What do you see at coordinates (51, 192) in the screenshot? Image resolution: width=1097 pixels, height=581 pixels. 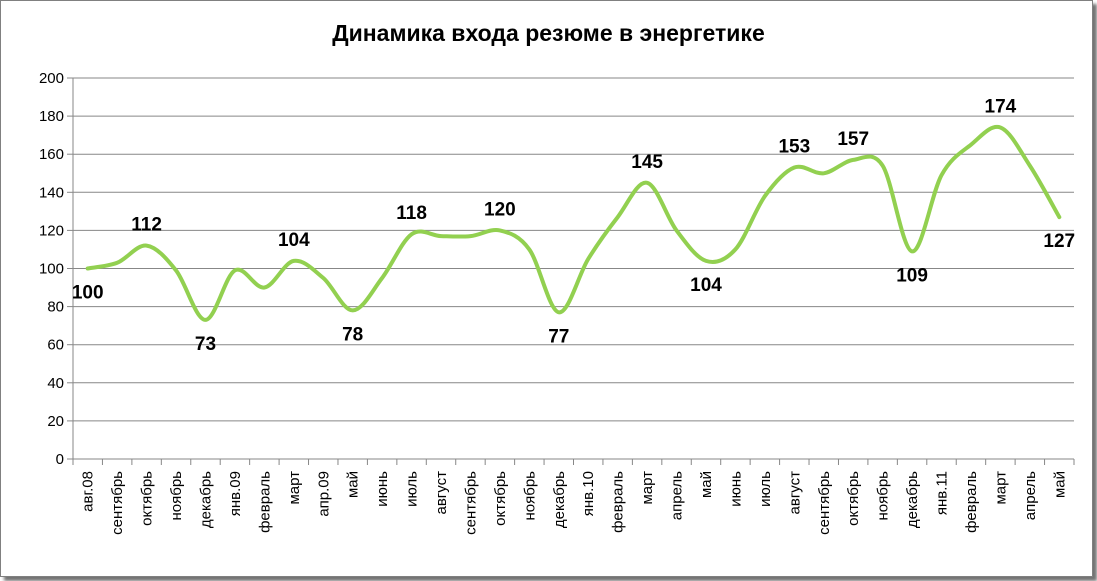 I see `y-tick-label: 140` at bounding box center [51, 192].